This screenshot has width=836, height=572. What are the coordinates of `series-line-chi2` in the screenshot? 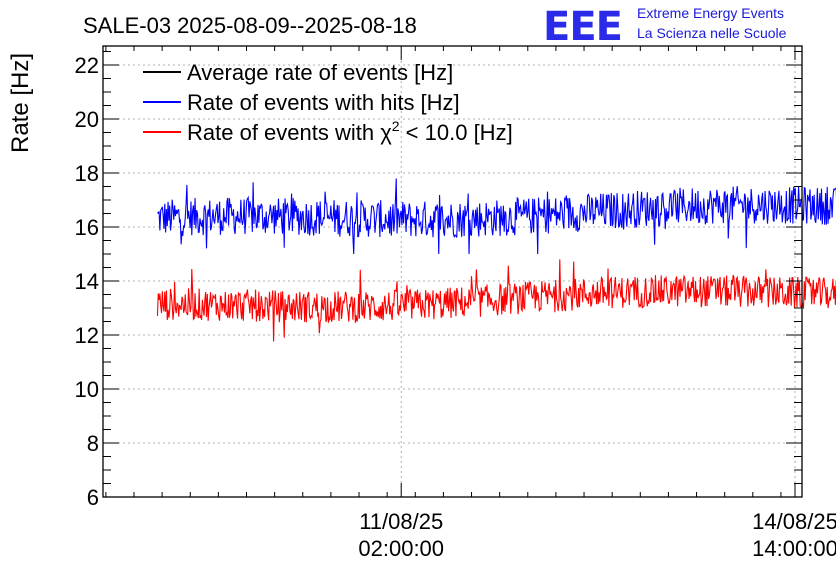 It's located at (496, 300).